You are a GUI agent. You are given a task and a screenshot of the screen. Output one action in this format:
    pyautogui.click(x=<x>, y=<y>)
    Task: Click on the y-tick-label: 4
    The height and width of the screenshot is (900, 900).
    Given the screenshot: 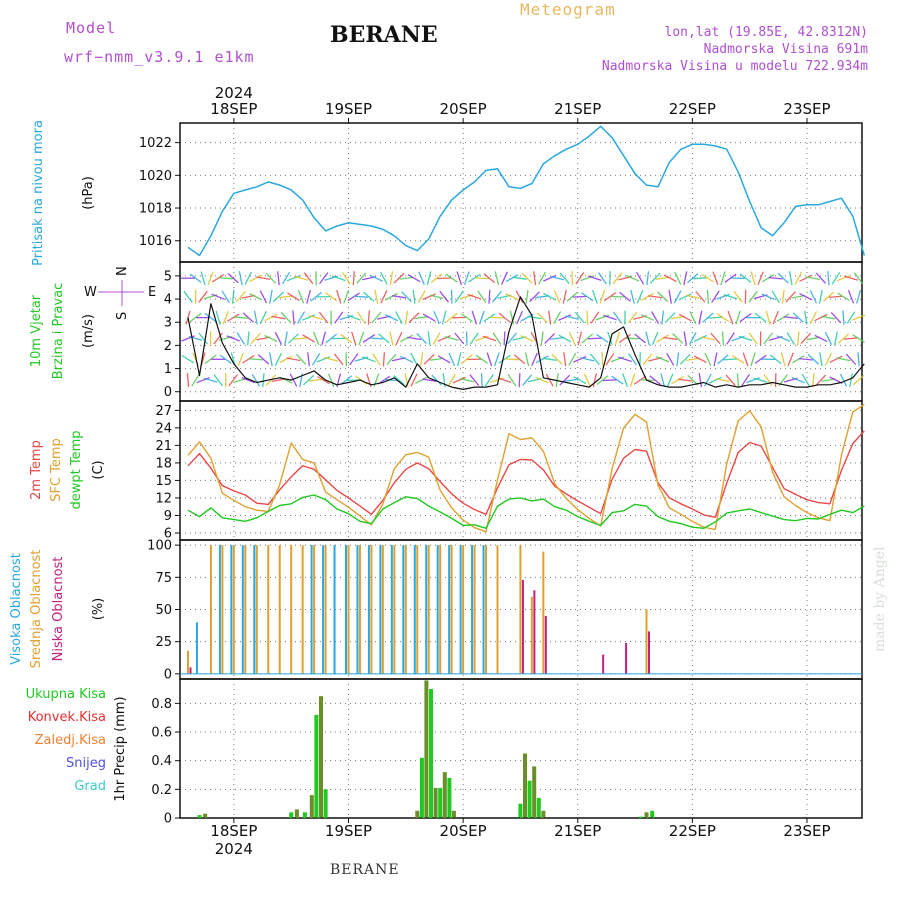 What is the action you would take?
    pyautogui.click(x=168, y=300)
    